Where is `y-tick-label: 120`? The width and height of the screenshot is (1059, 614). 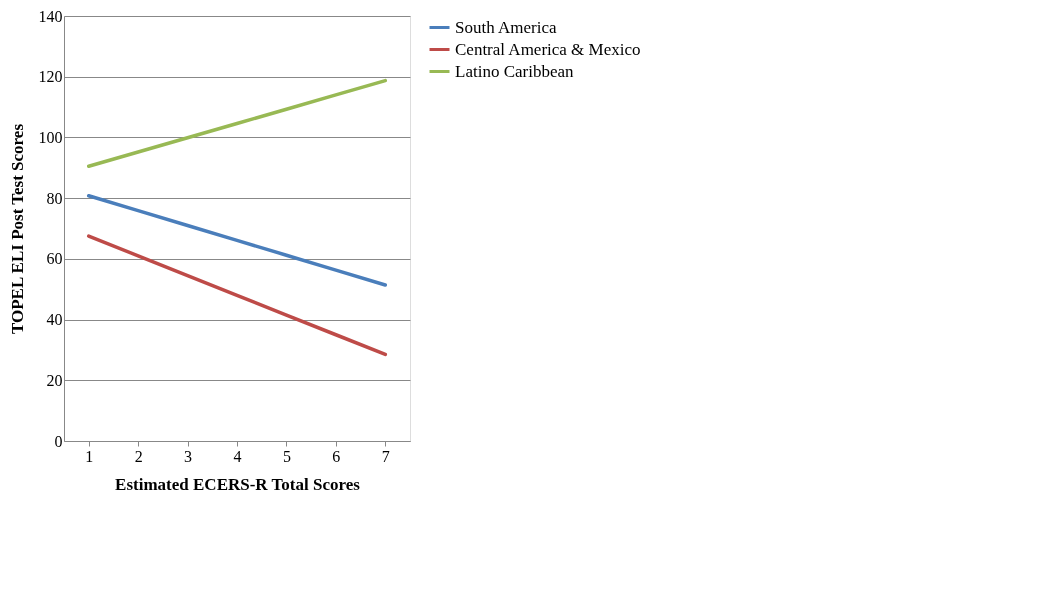
y-tick-label: 120 is located at coordinates (50, 77).